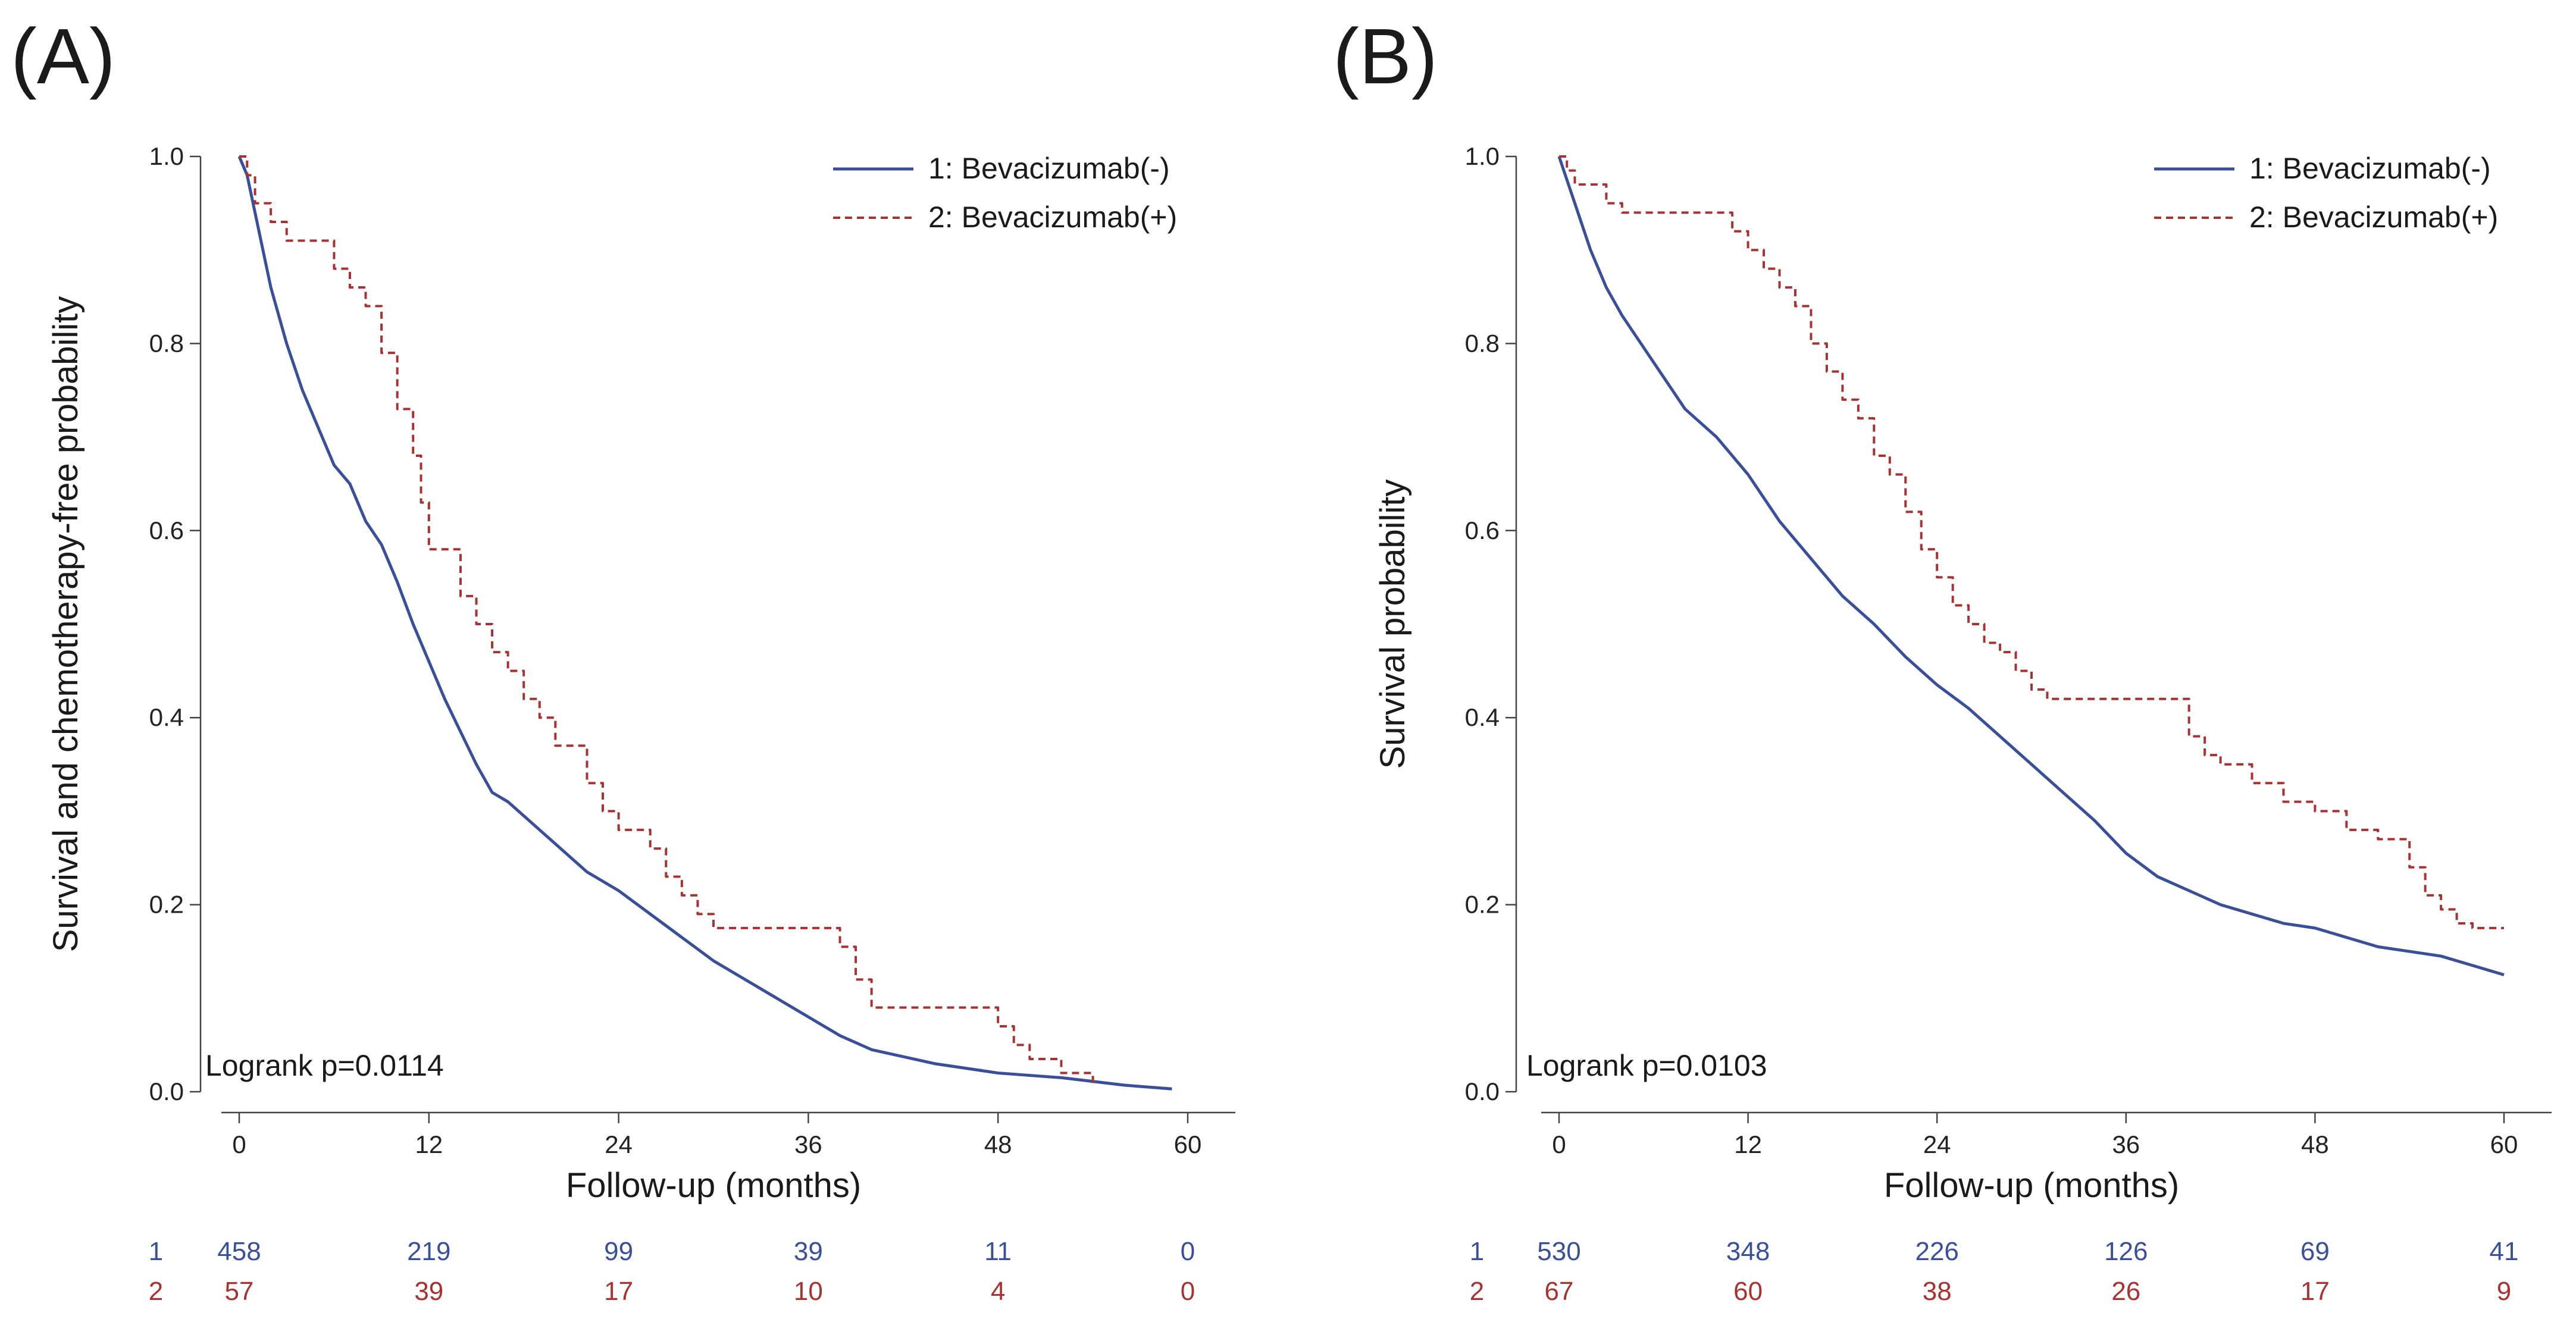 Image resolution: width=2576 pixels, height=1319 pixels. What do you see at coordinates (2504, 1292) in the screenshot?
I see `risk-count: 9` at bounding box center [2504, 1292].